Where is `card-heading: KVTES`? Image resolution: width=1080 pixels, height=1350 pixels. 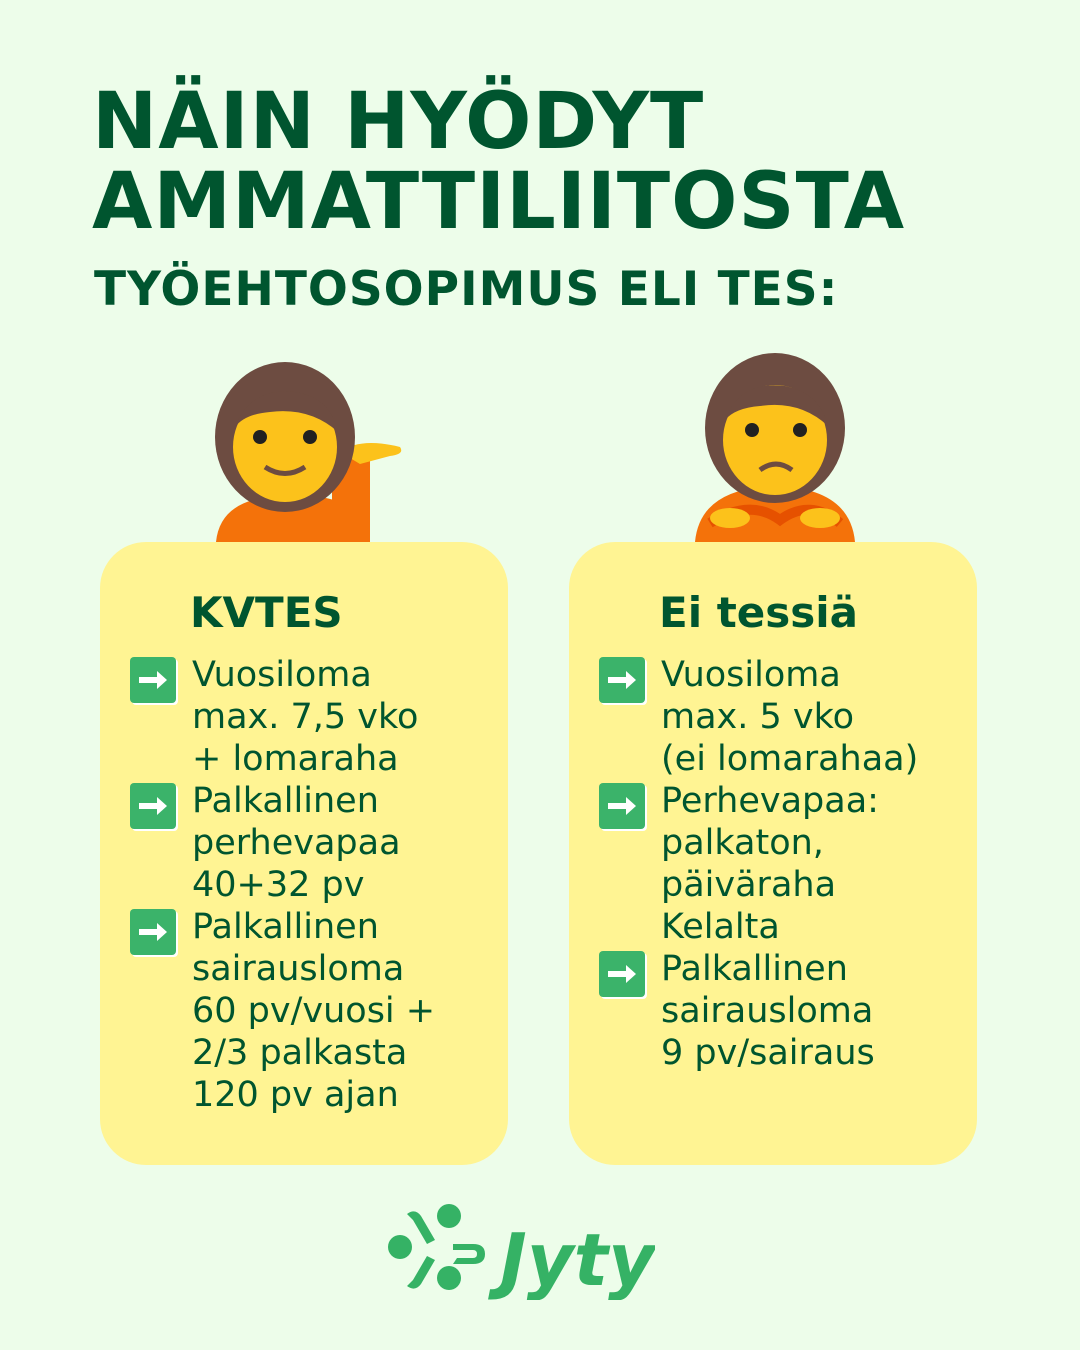
card-heading: KVTES is located at coordinates (266, 612).